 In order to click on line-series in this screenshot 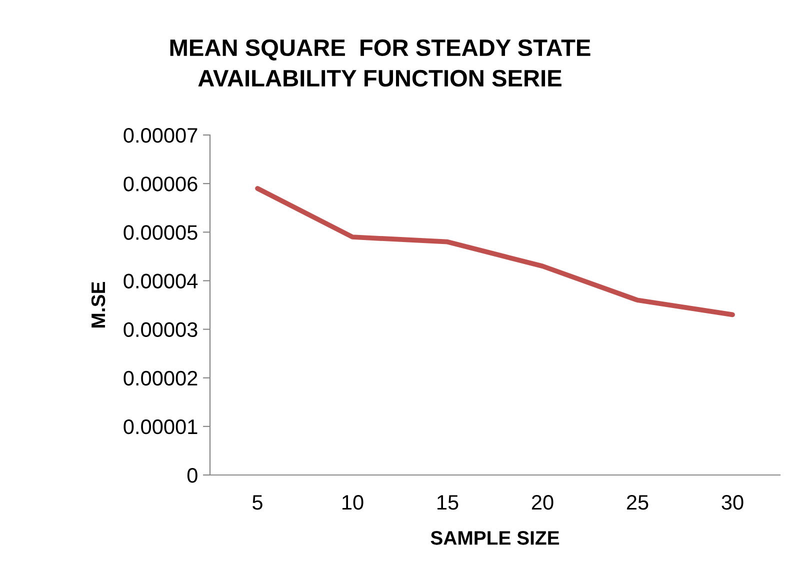, I will do `click(495, 252)`.